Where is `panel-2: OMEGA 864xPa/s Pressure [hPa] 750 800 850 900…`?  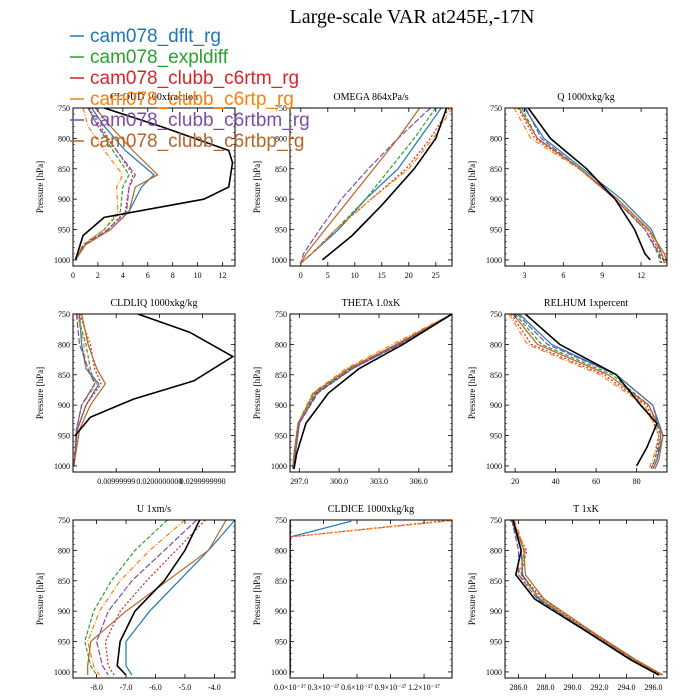 panel-2: OMEGA 864xPa/s Pressure [hPa] 750 800 850 900… is located at coordinates (352, 186).